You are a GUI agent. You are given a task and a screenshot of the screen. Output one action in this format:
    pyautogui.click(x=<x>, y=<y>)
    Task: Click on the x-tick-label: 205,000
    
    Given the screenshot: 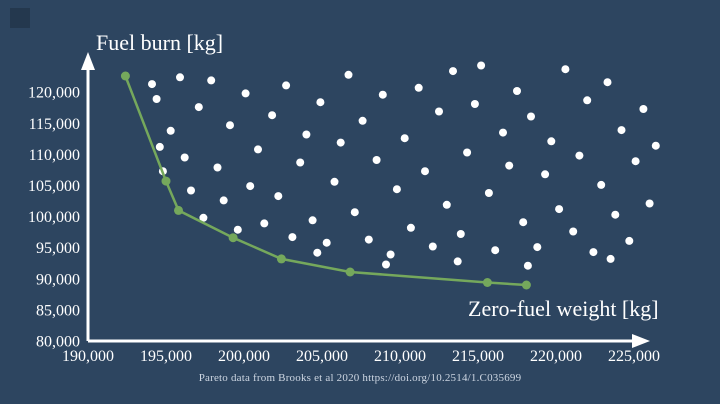 What is the action you would take?
    pyautogui.click(x=322, y=356)
    